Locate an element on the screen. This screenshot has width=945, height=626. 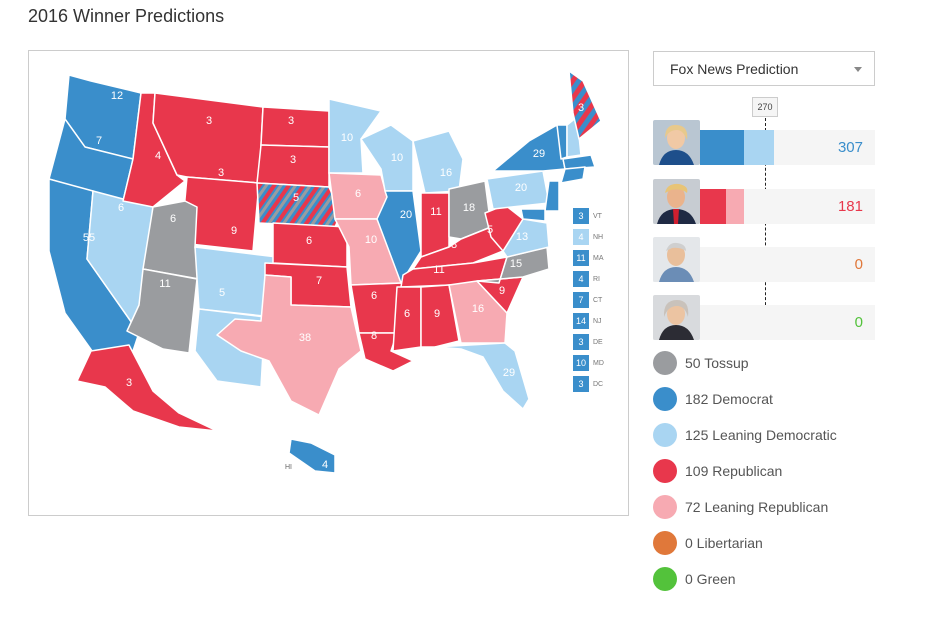
legend-label: 0 Green is located at coordinates (710, 579).